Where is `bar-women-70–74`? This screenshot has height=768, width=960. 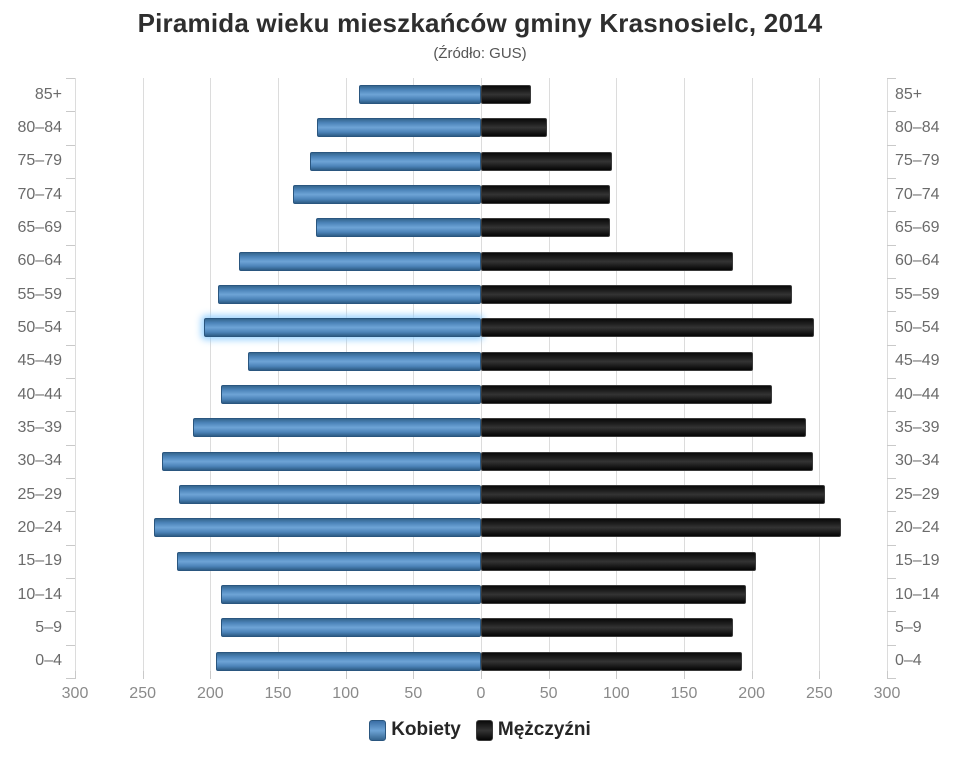
bar-women-70–74 is located at coordinates (386, 195).